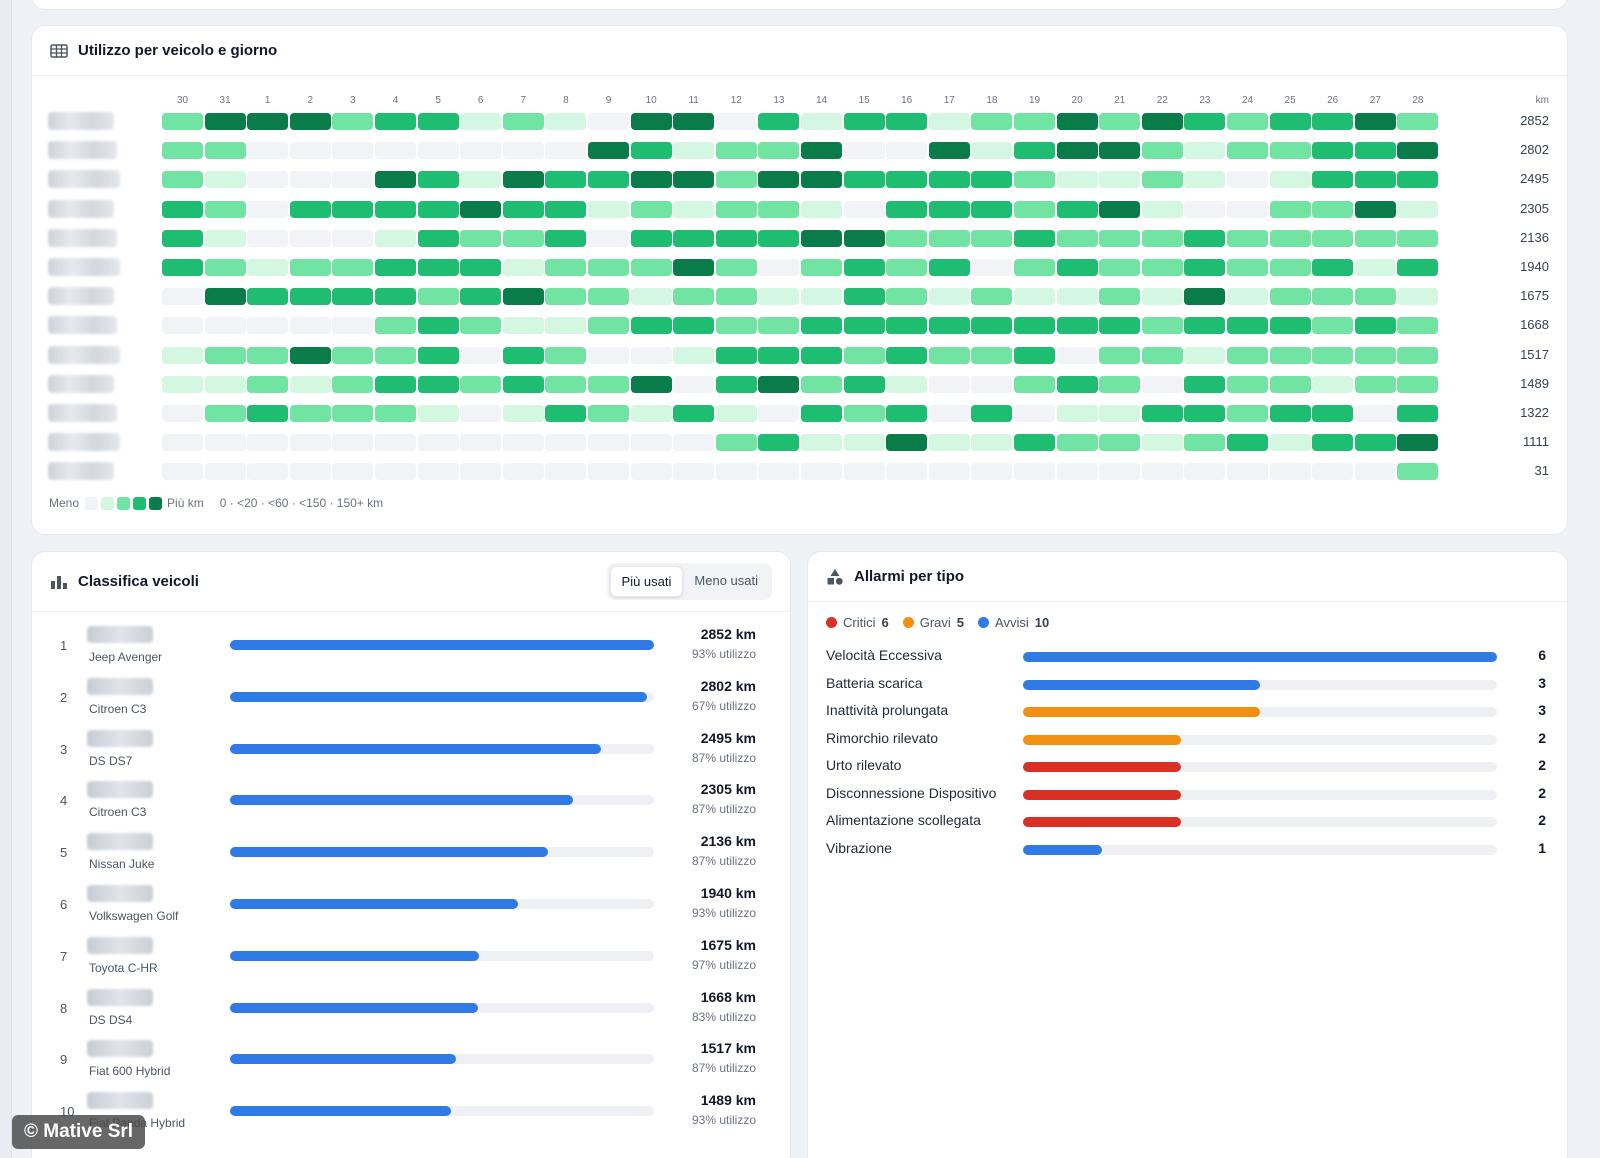 This screenshot has width=1600, height=1158. I want to click on alarm-row: Rimorchio rilevato 2, so click(1186, 739).